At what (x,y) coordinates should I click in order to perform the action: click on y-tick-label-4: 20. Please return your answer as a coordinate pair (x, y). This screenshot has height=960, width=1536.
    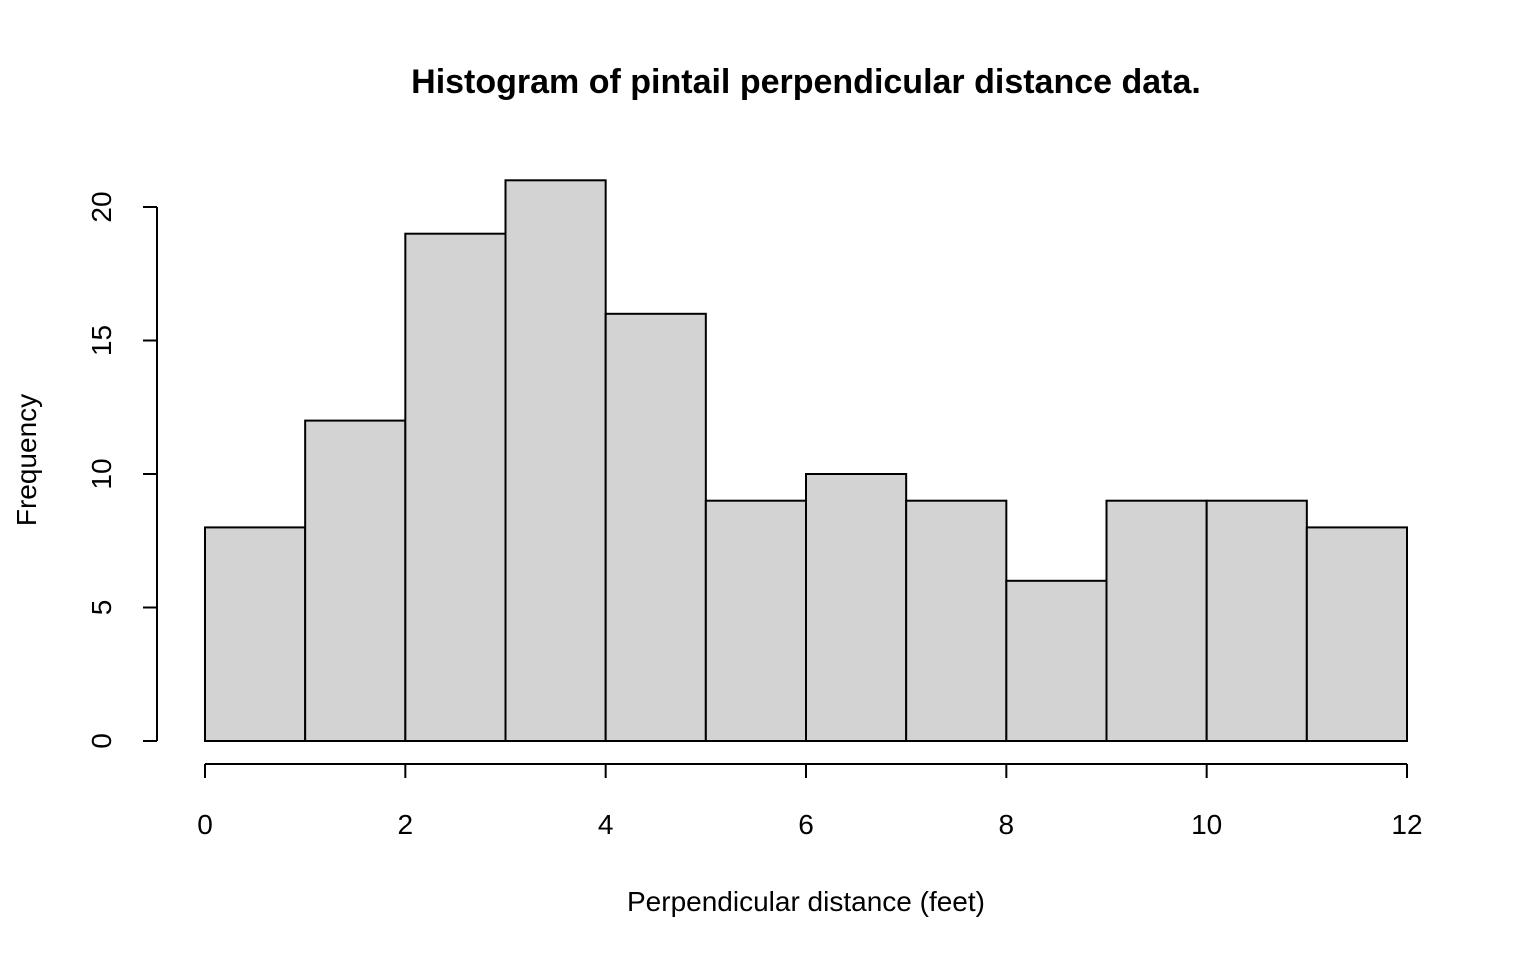
    Looking at the image, I should click on (101, 206).